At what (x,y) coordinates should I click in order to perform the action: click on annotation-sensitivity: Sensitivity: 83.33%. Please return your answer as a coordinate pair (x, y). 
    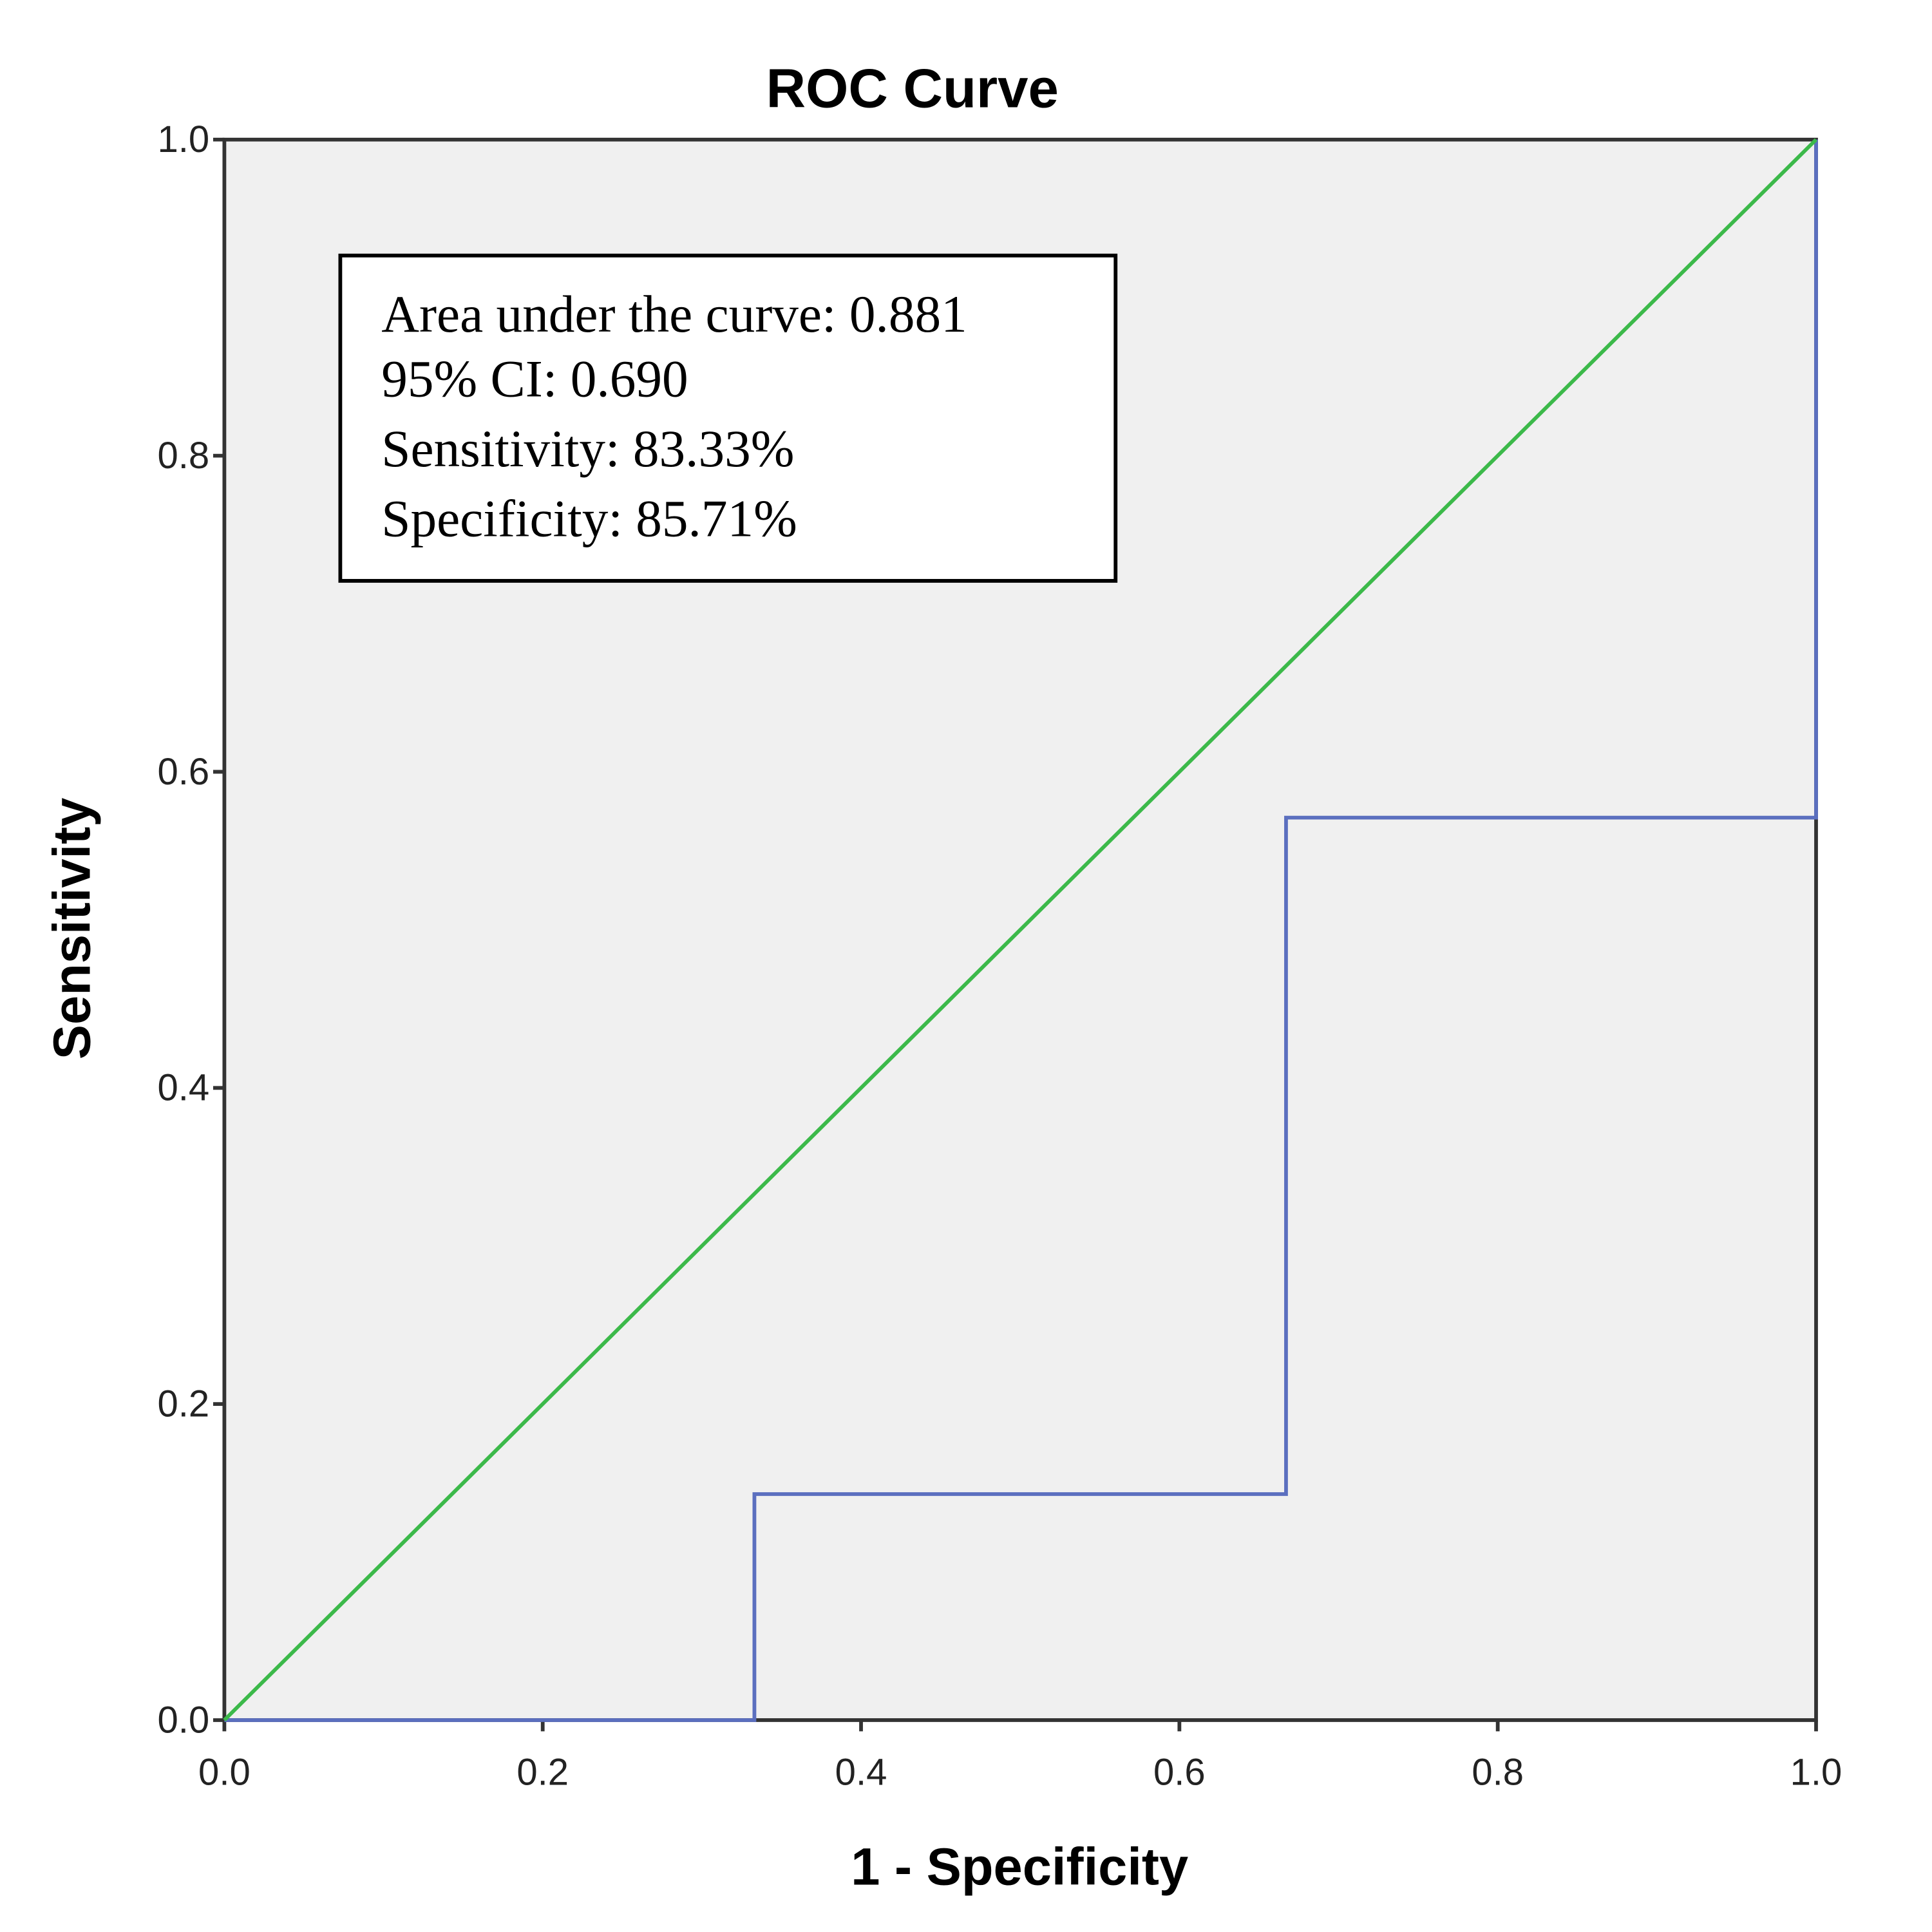
    Looking at the image, I should click on (587, 449).